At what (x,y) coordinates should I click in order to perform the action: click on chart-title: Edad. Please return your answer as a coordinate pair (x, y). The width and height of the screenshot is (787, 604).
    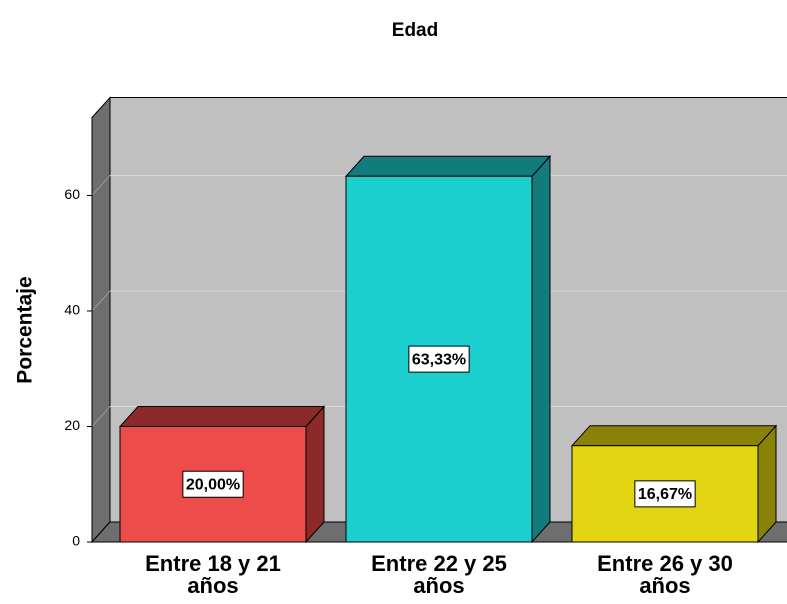
    Looking at the image, I should click on (415, 30).